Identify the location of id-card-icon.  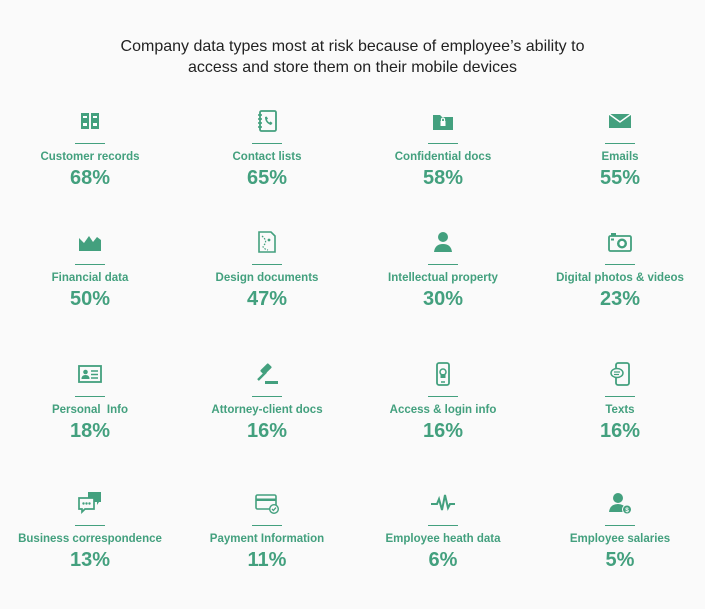
(90, 374).